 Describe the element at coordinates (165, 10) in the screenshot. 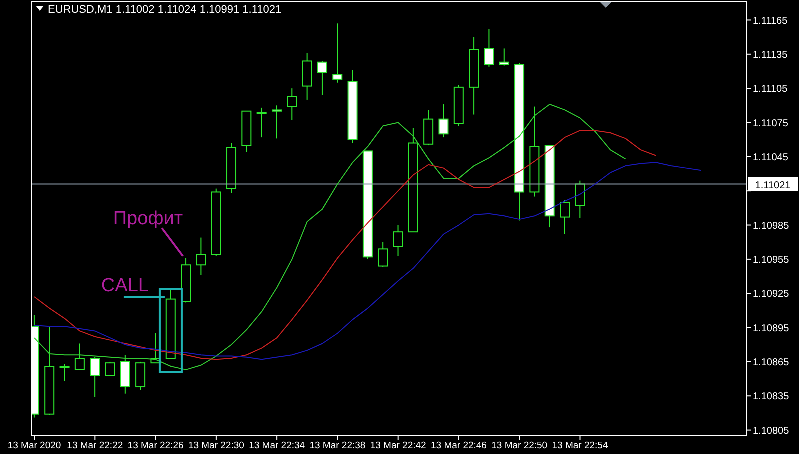

I see `chart-title: EURUSD,M1 1.11002 1.11024 1.10991 1.11021` at that location.